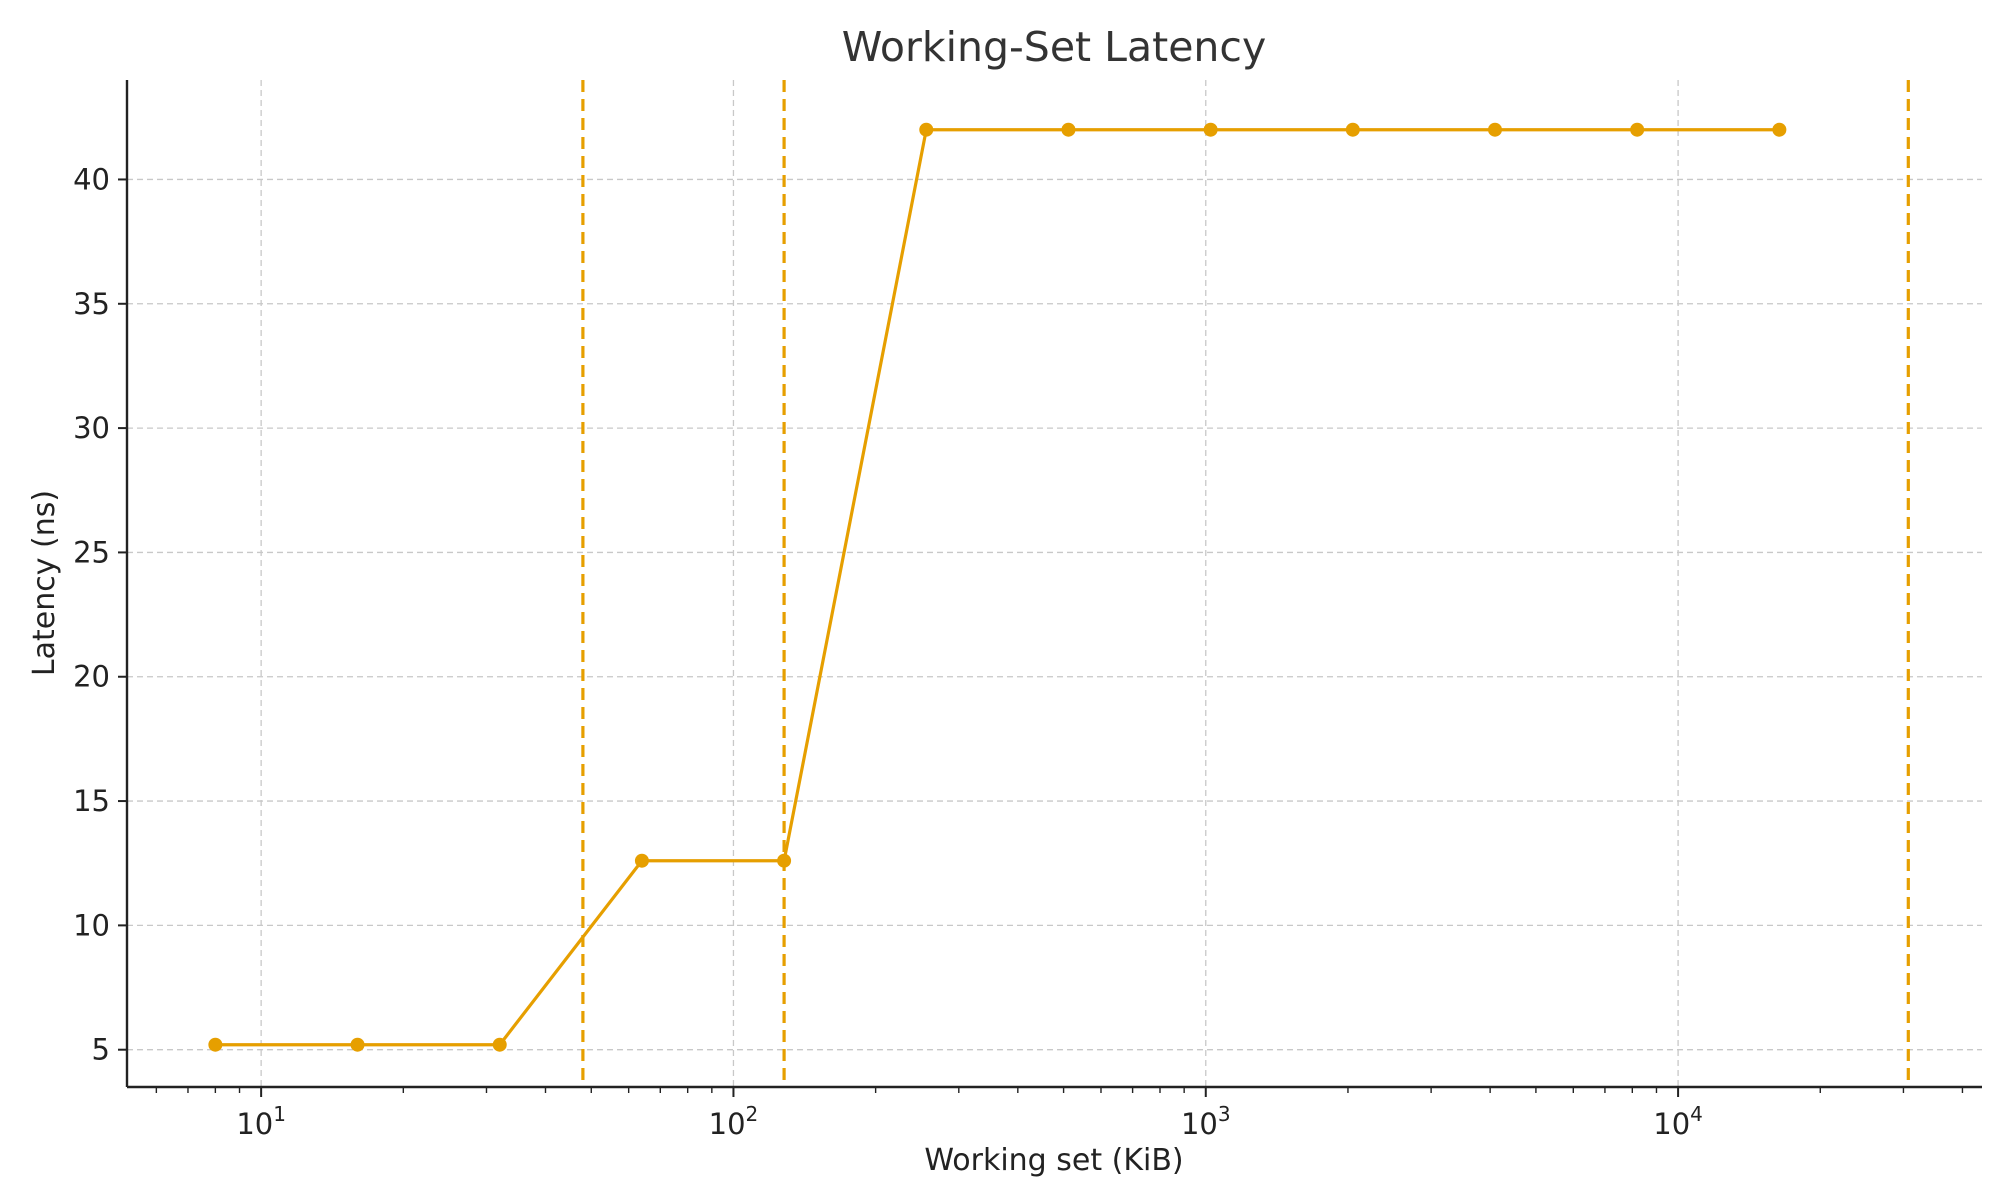 This screenshot has width=2000, height=1200. Describe the element at coordinates (279, 1114) in the screenshot. I see `x-tick-exponent: 1` at that location.